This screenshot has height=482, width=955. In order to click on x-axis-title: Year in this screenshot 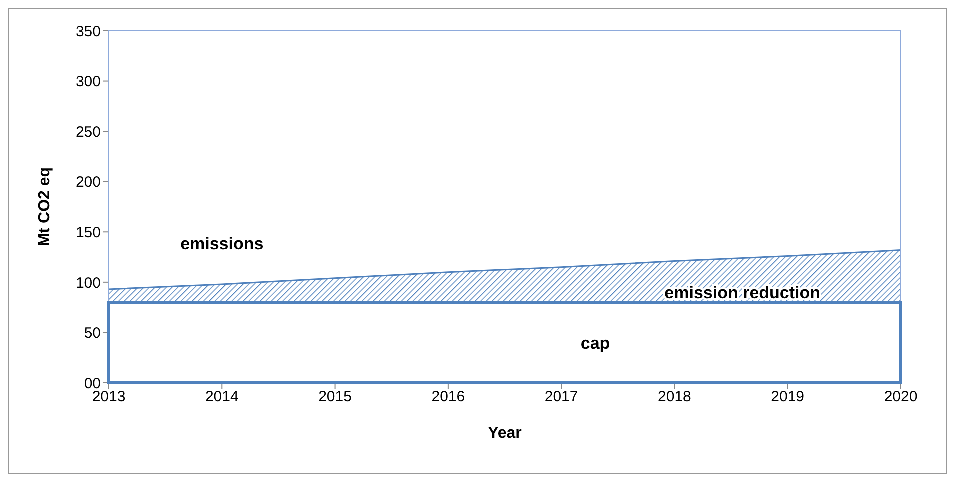, I will do `click(505, 433)`.